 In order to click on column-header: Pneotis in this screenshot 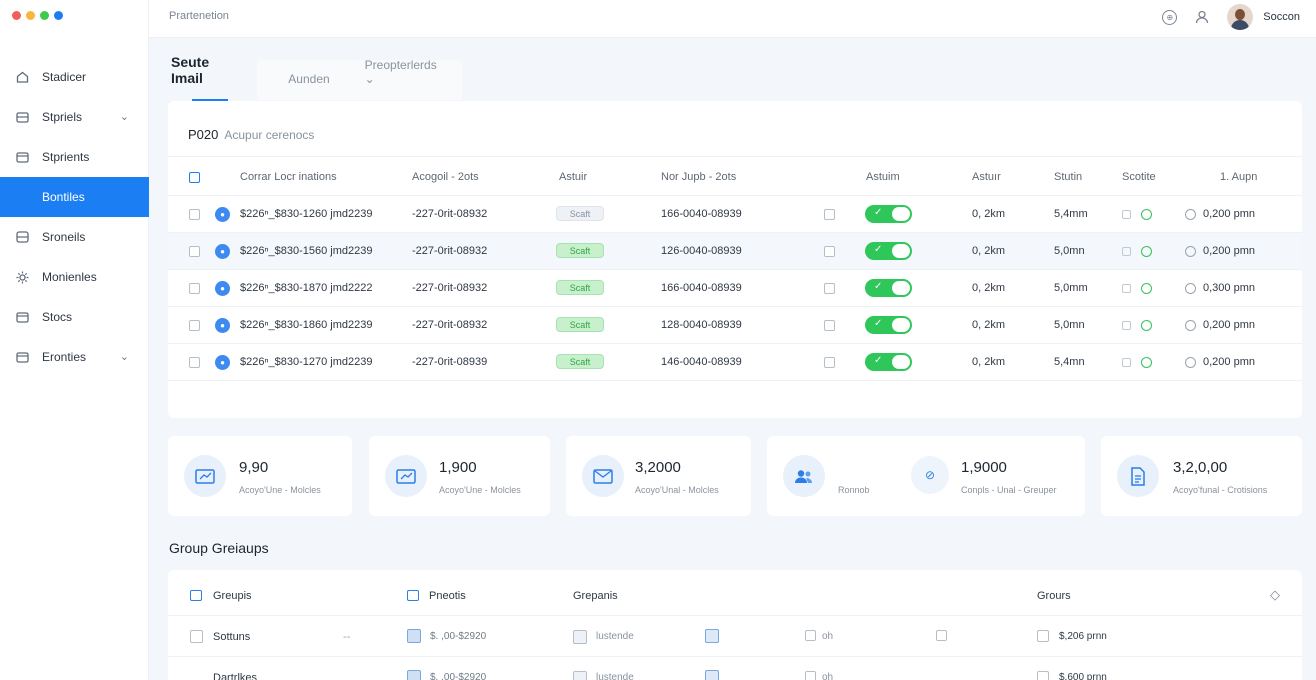, I will do `click(447, 596)`.